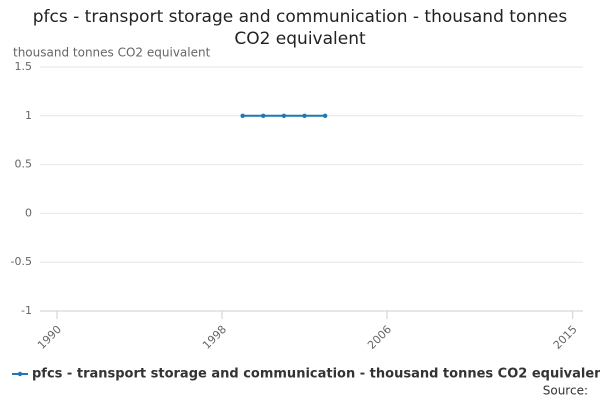 Image resolution: width=600 pixels, height=400 pixels. Describe the element at coordinates (21, 261) in the screenshot. I see `y-tick-label: -0.5` at that location.